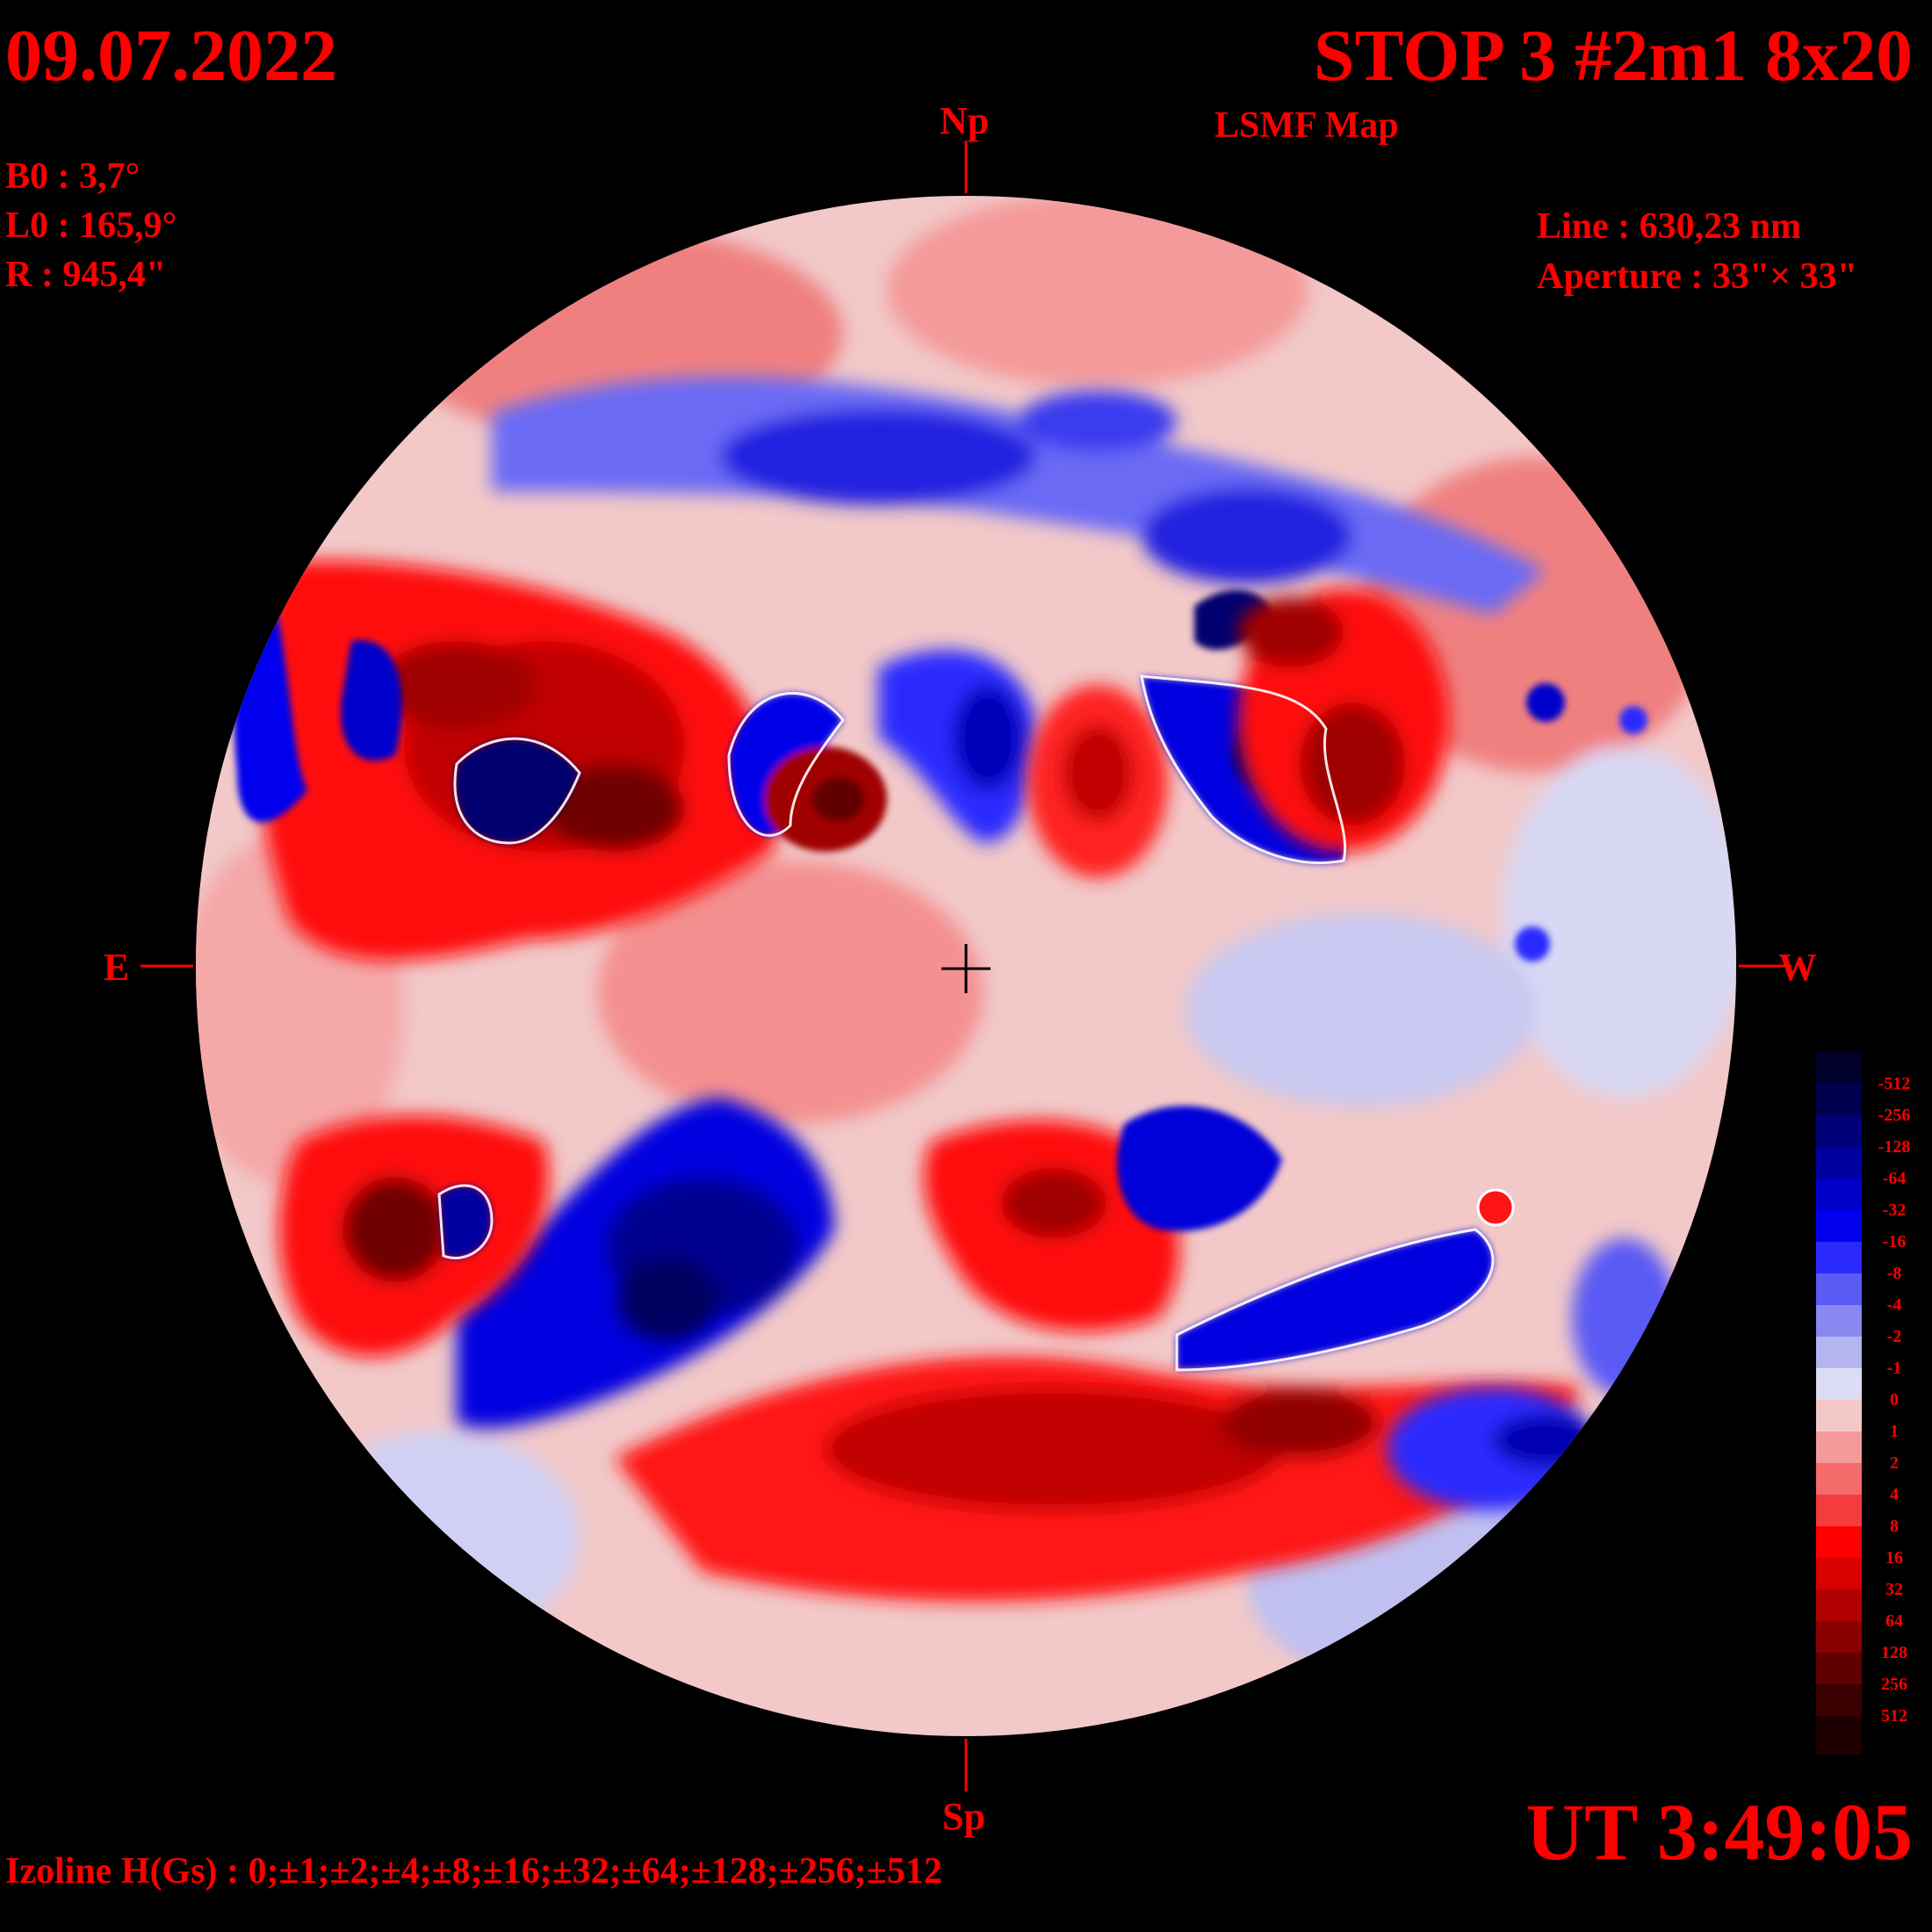 The width and height of the screenshot is (1932, 1932). I want to click on ut-time: UT 3:49:05, so click(1719, 1832).